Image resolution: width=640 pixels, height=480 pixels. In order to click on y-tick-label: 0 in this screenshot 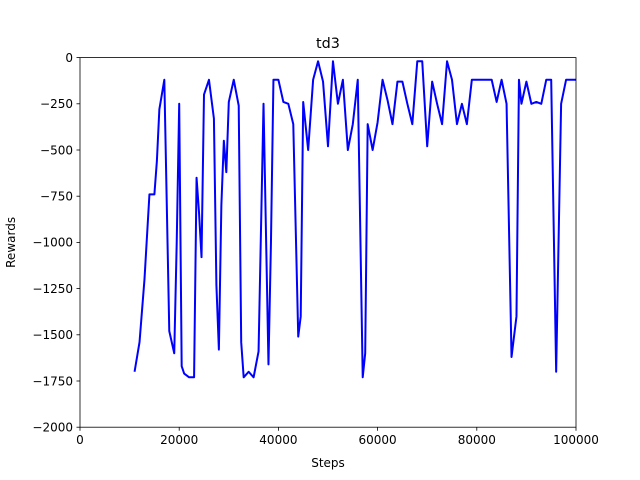, I will do `click(69, 58)`.